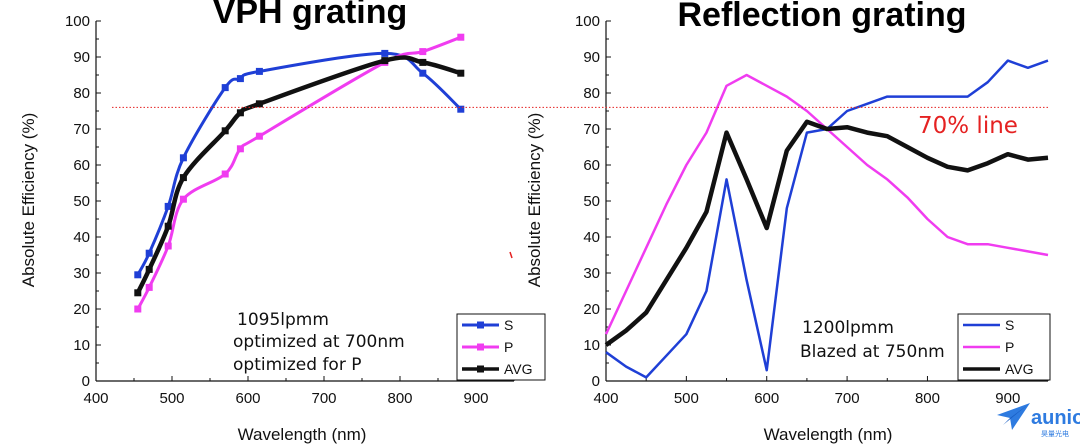  I want to click on company-logo: aunion 昊量光电, so click(1038, 420).